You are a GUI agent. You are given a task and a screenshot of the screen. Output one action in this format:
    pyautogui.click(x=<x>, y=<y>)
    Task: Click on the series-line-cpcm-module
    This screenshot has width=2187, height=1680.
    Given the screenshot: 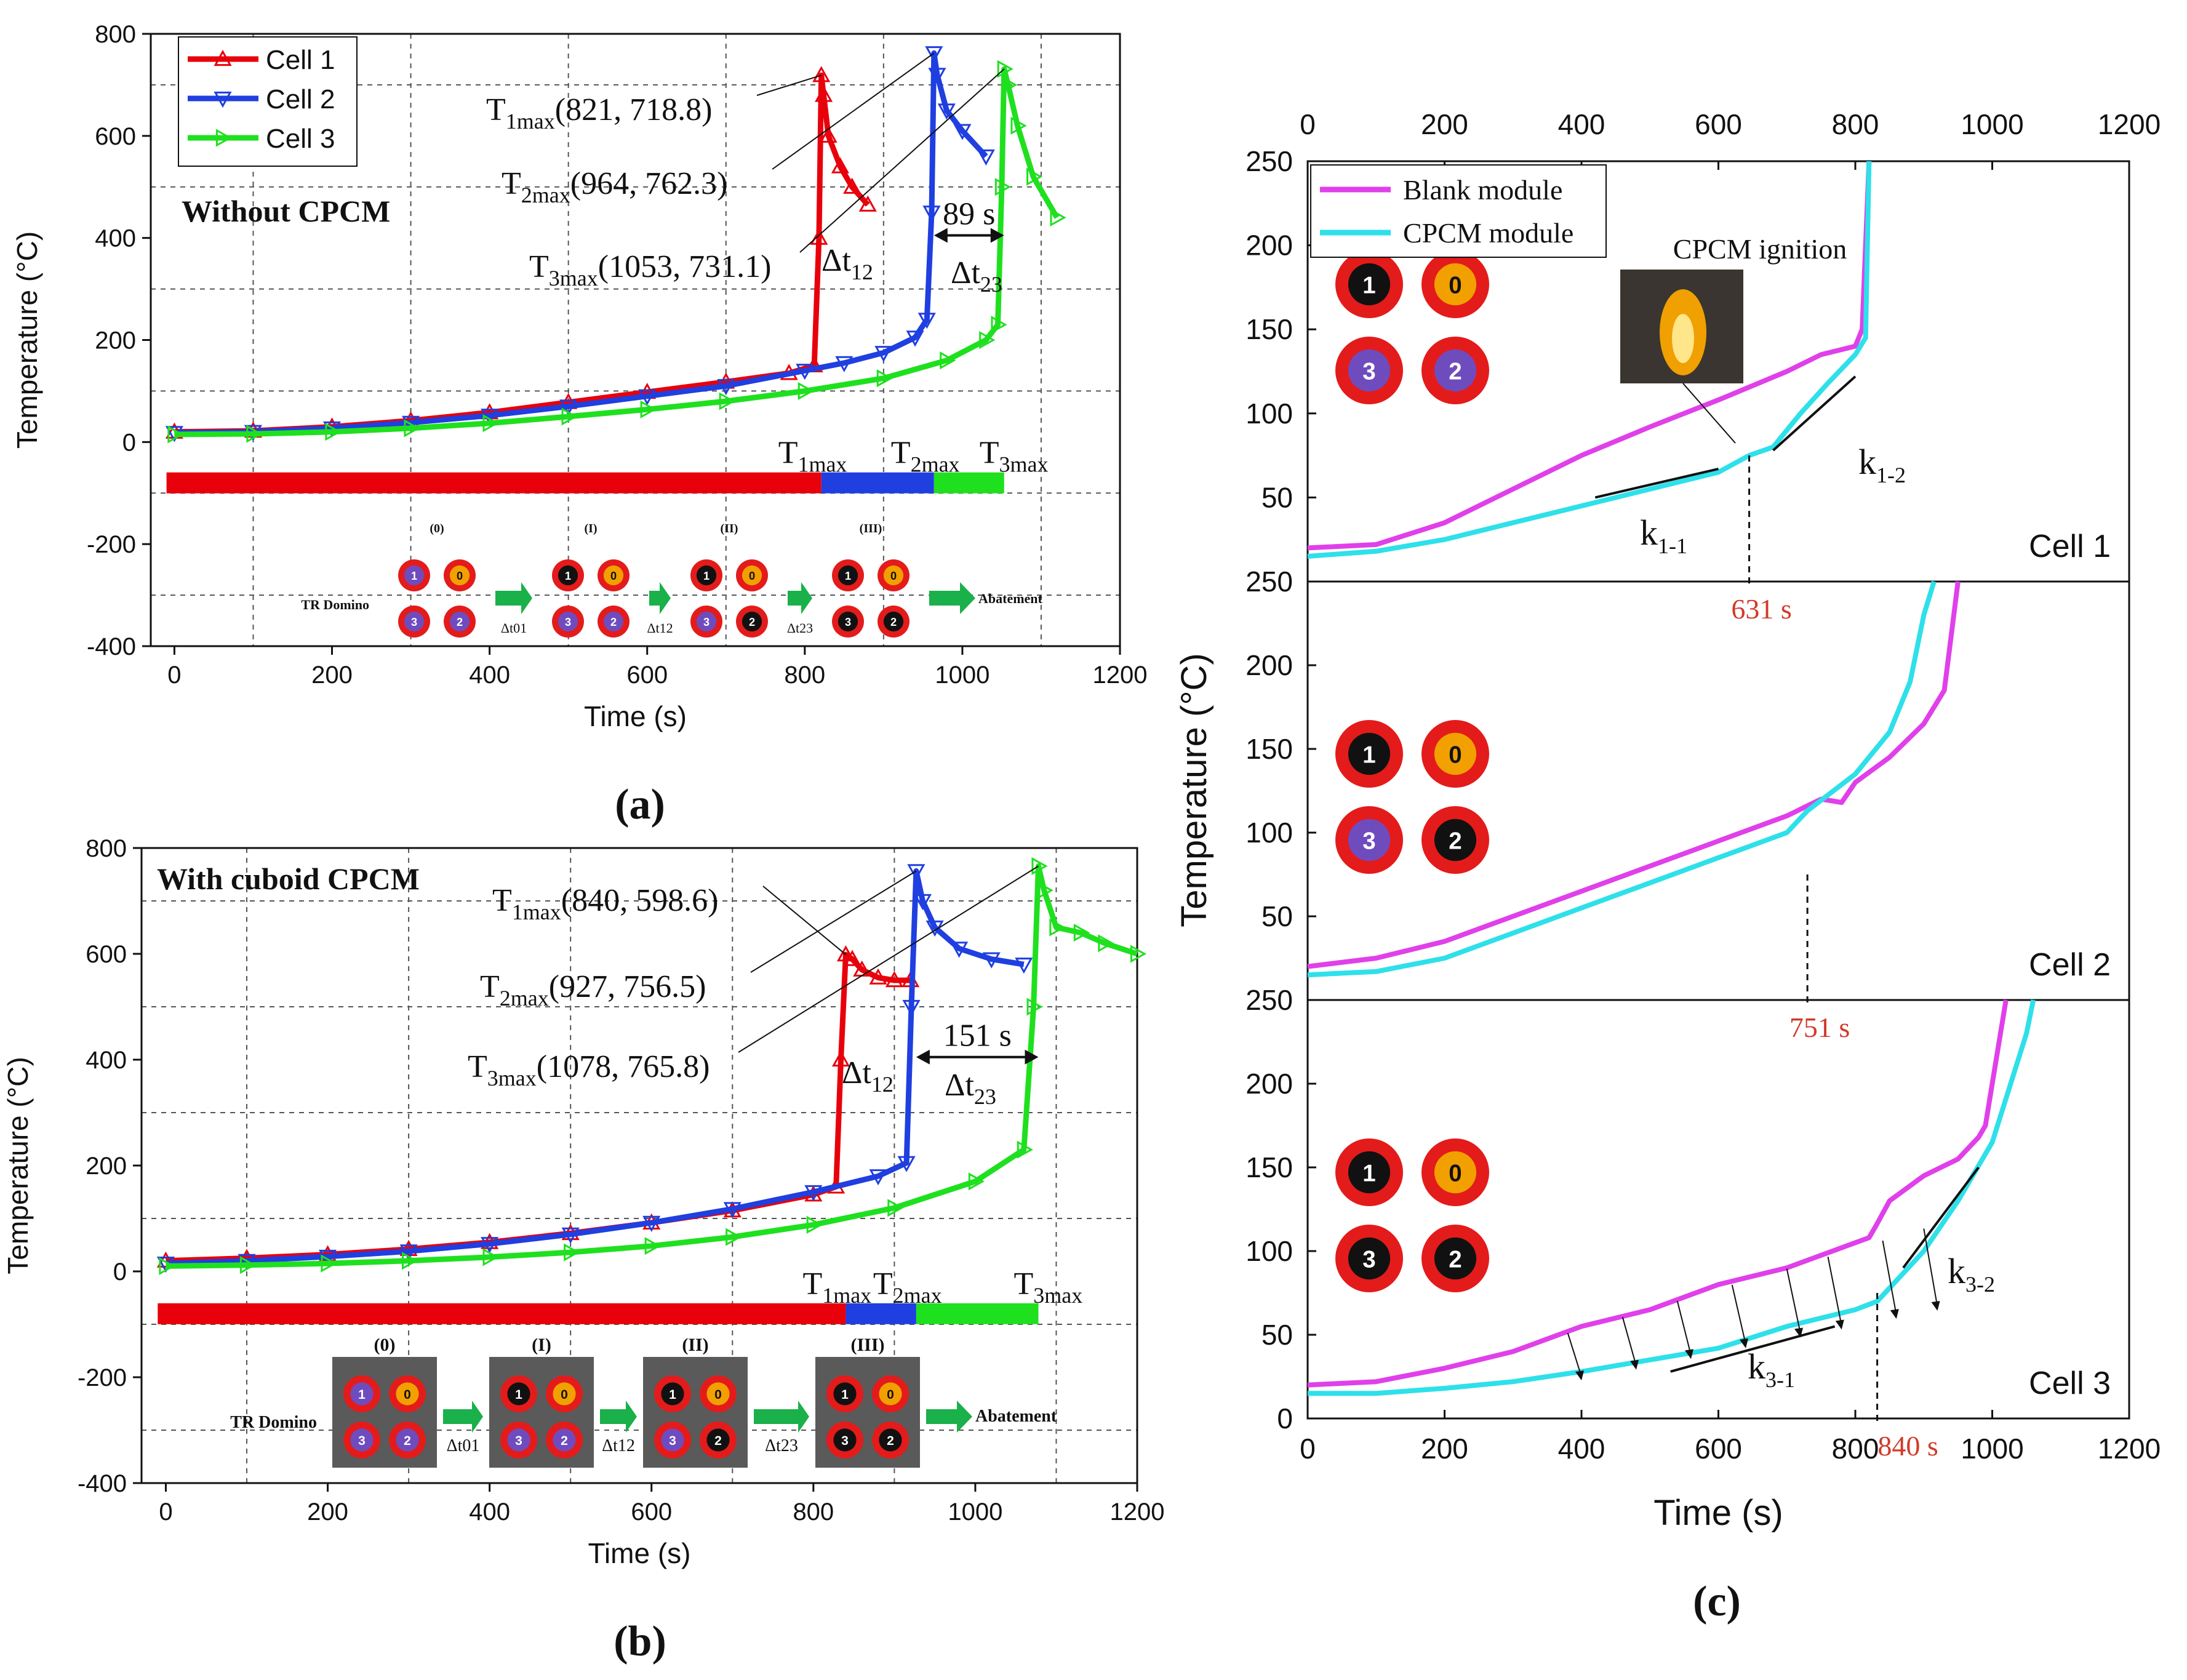 What is the action you would take?
    pyautogui.click(x=1672, y=1197)
    